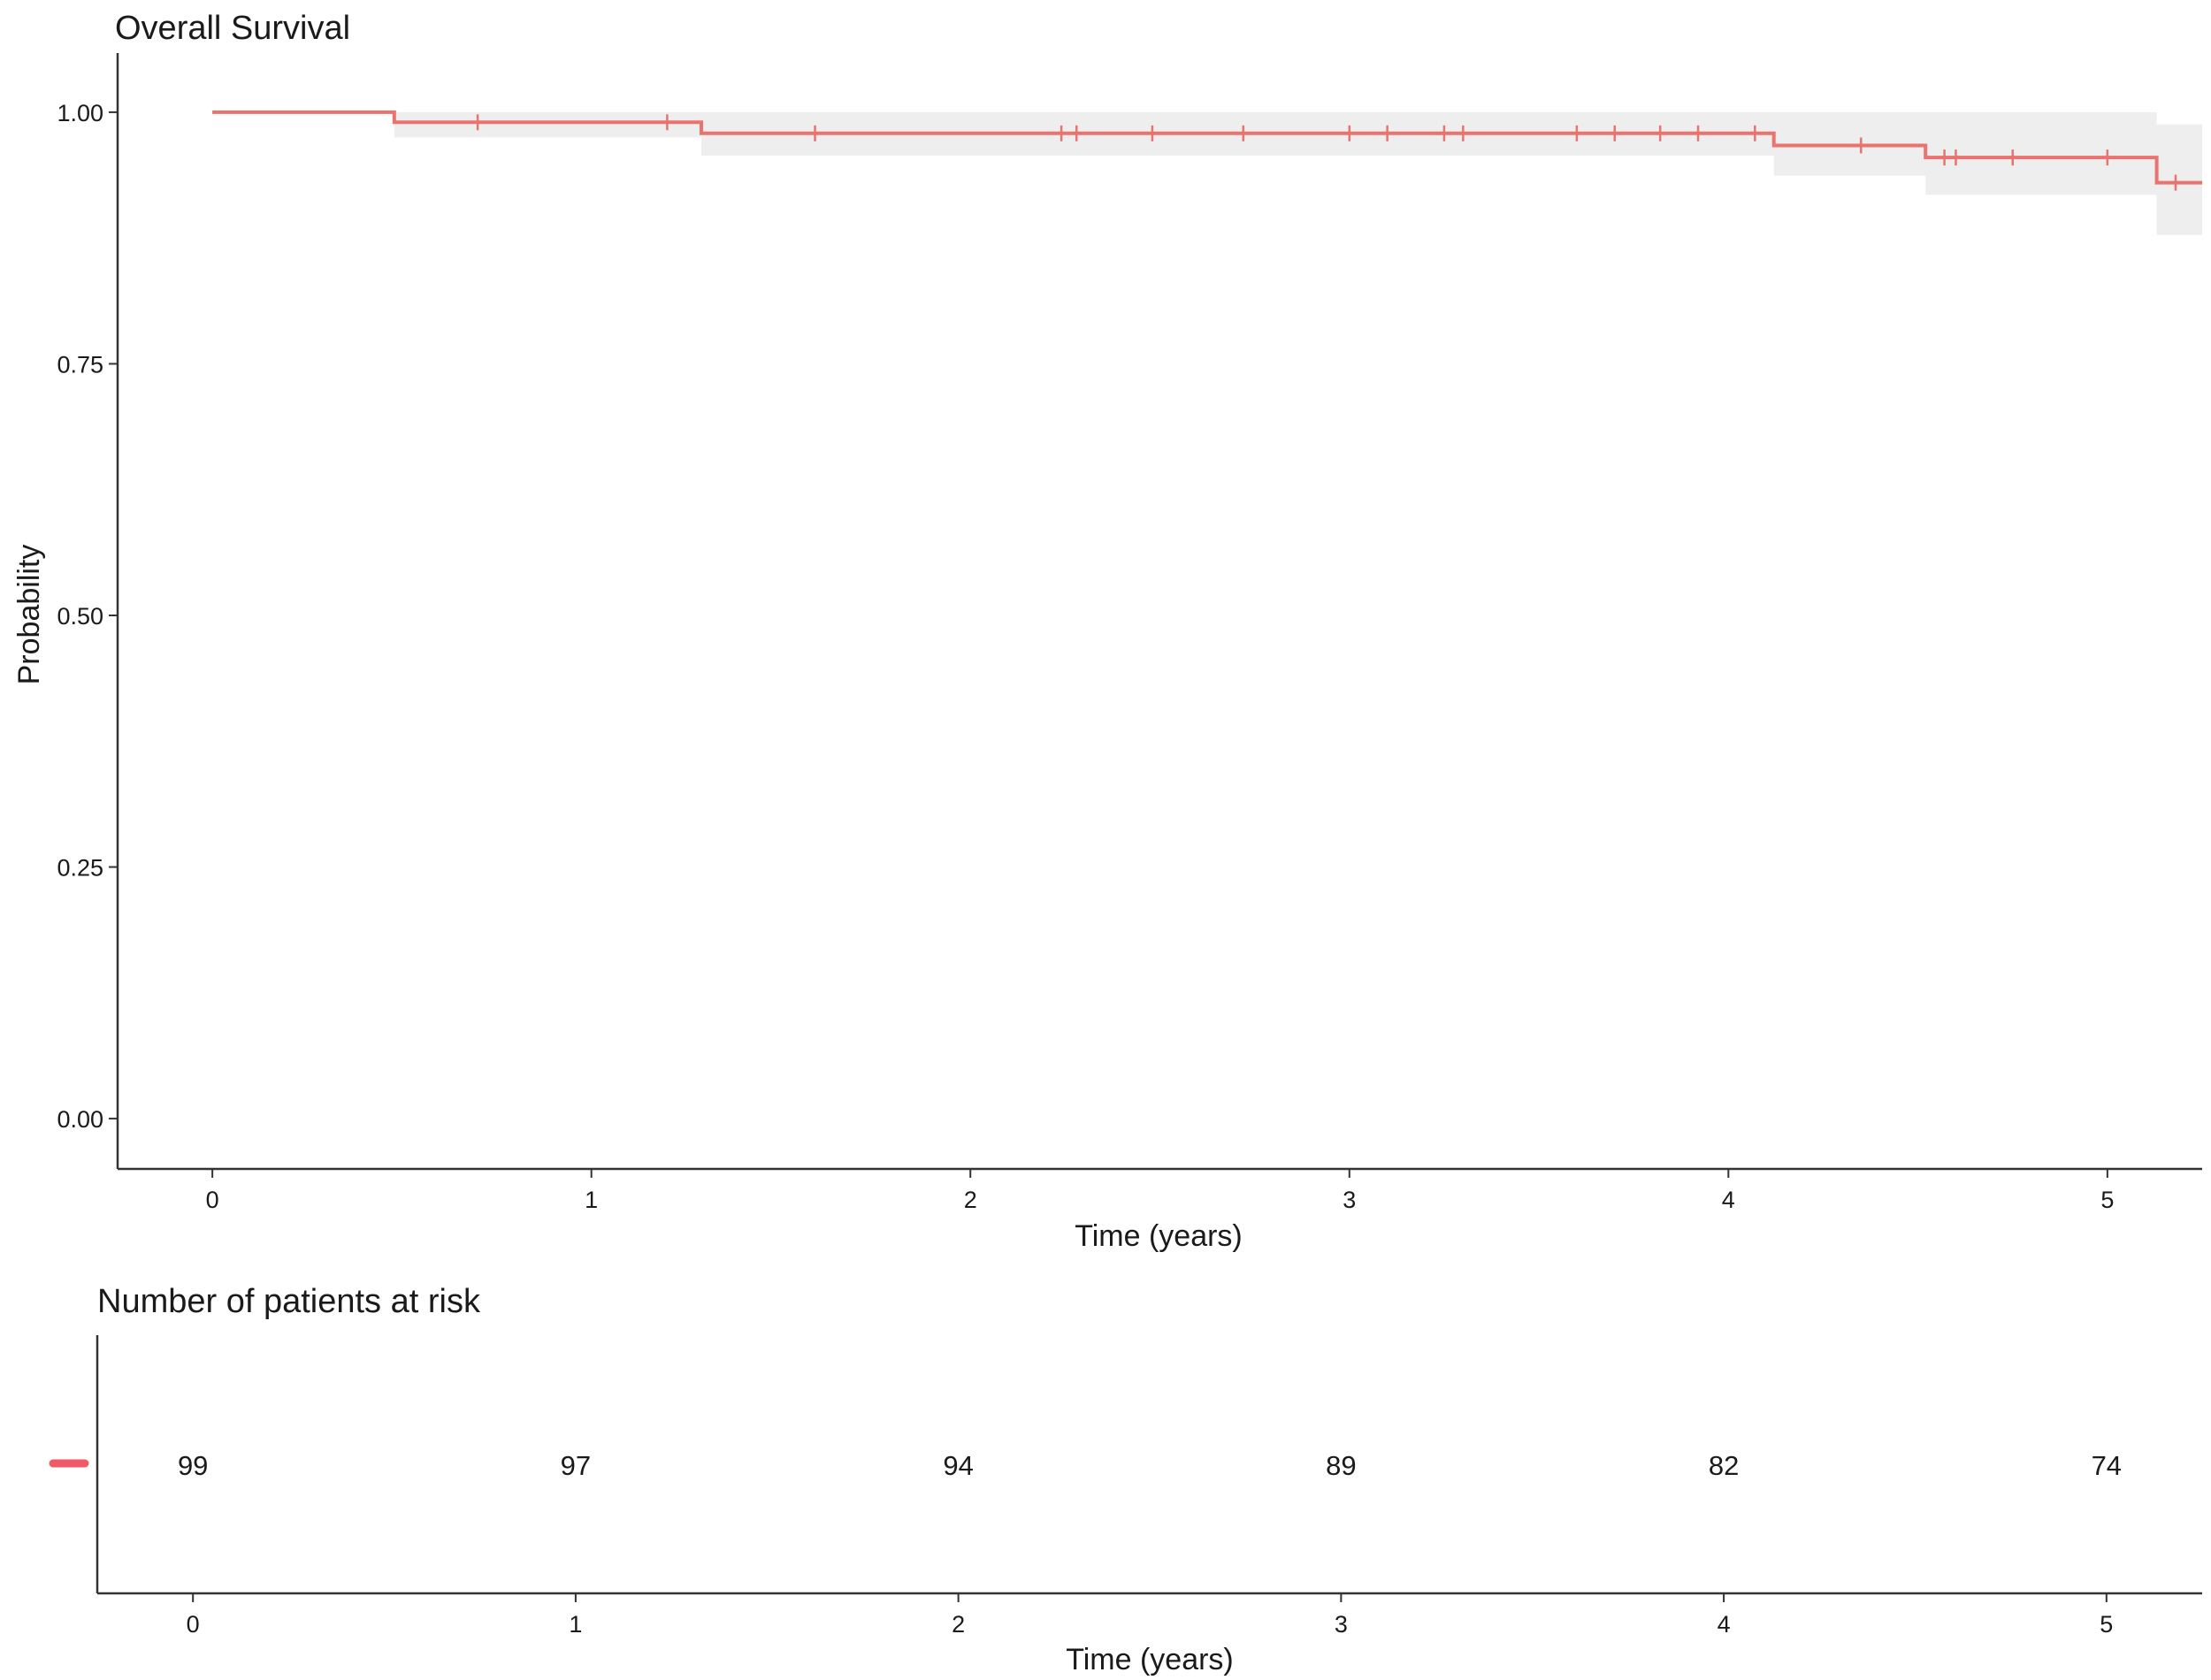  What do you see at coordinates (1728, 1200) in the screenshot?
I see `x-tick-label: 4` at bounding box center [1728, 1200].